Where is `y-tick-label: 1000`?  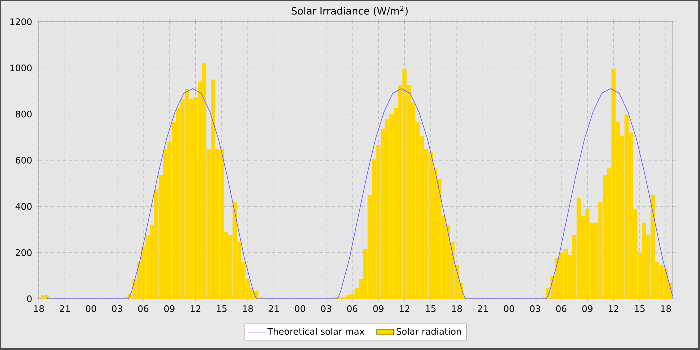 y-tick-label: 1000 is located at coordinates (21, 68).